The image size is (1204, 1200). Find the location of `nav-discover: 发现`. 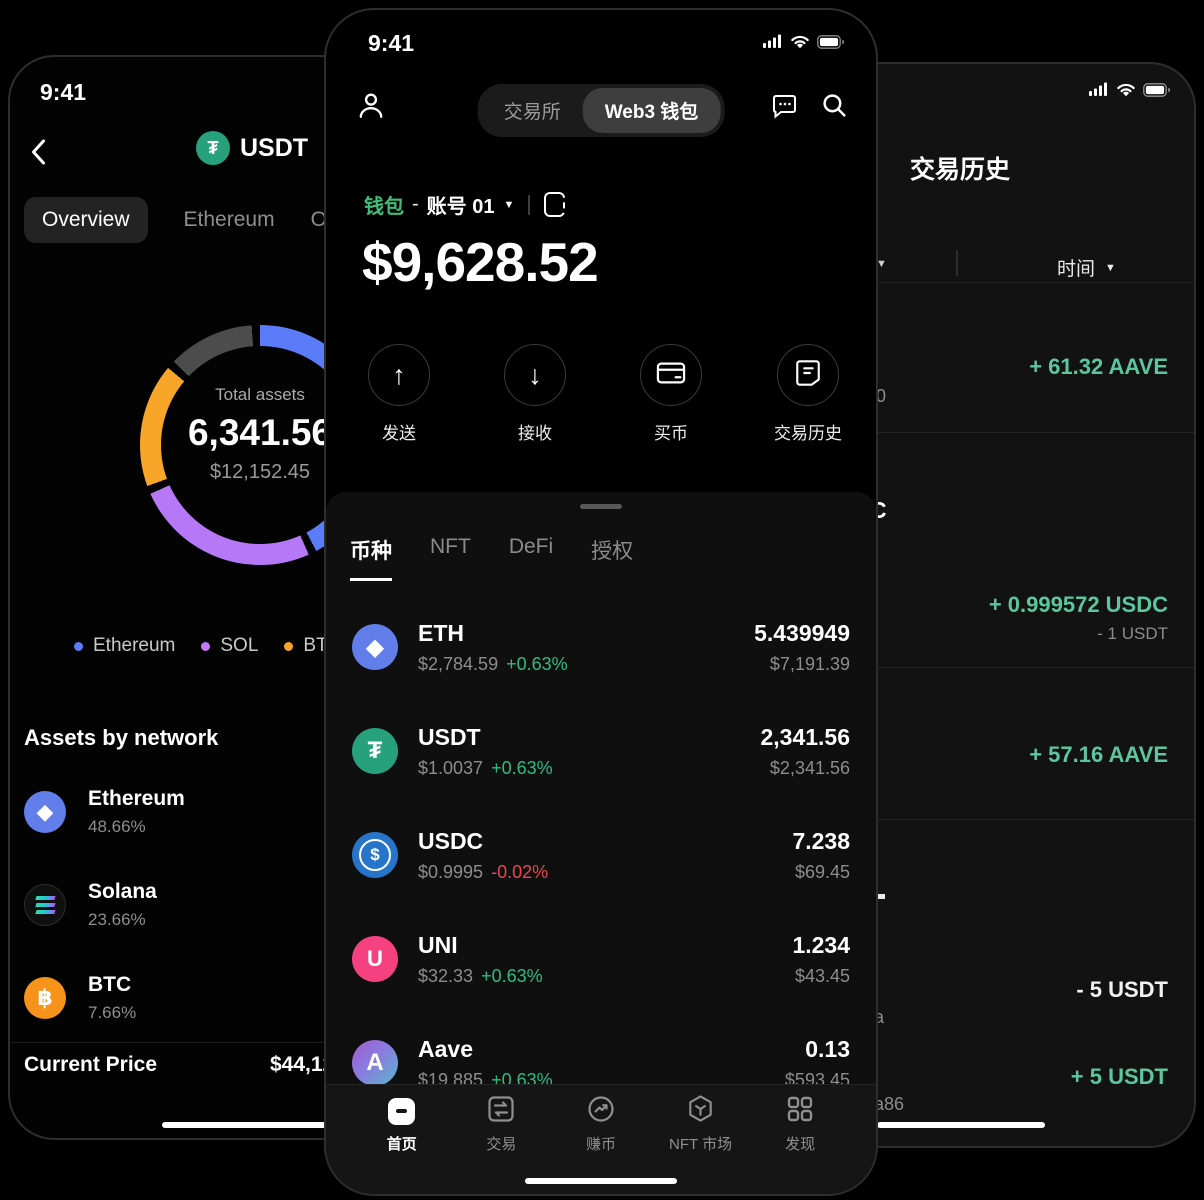

nav-discover: 发现 is located at coordinates (800, 1144).